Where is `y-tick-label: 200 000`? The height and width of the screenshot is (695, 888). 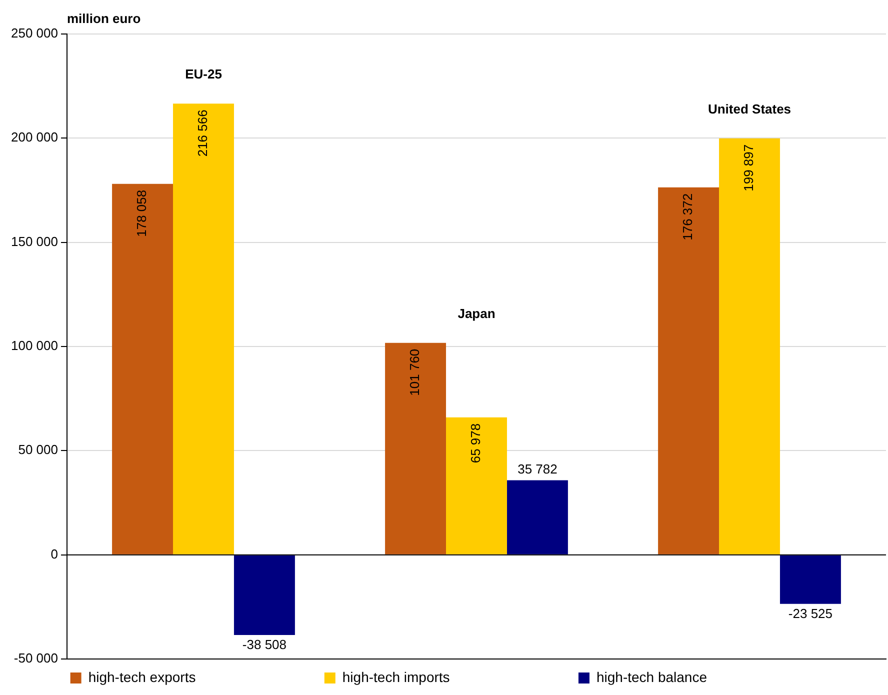
y-tick-label: 200 000 is located at coordinates (34, 137).